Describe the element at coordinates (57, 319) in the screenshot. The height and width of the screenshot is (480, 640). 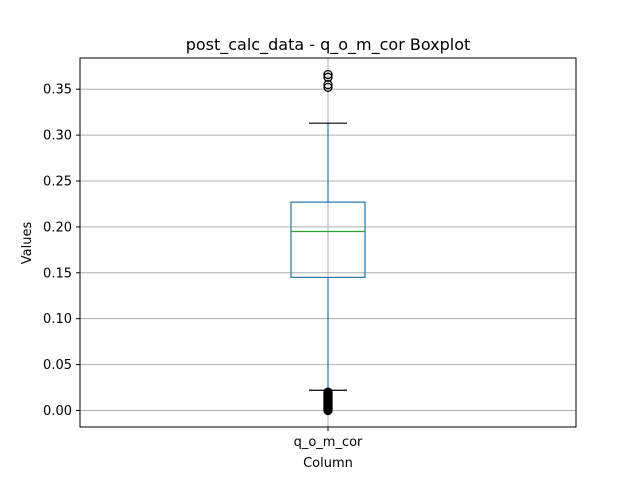
I see `y-tick-label: 0.10` at that location.